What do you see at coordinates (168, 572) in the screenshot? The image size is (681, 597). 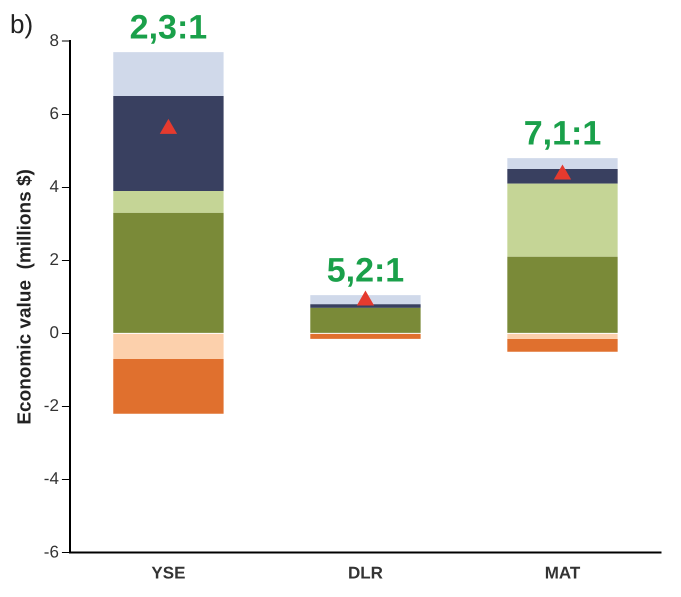 I see `x-tick-label: YSE` at bounding box center [168, 572].